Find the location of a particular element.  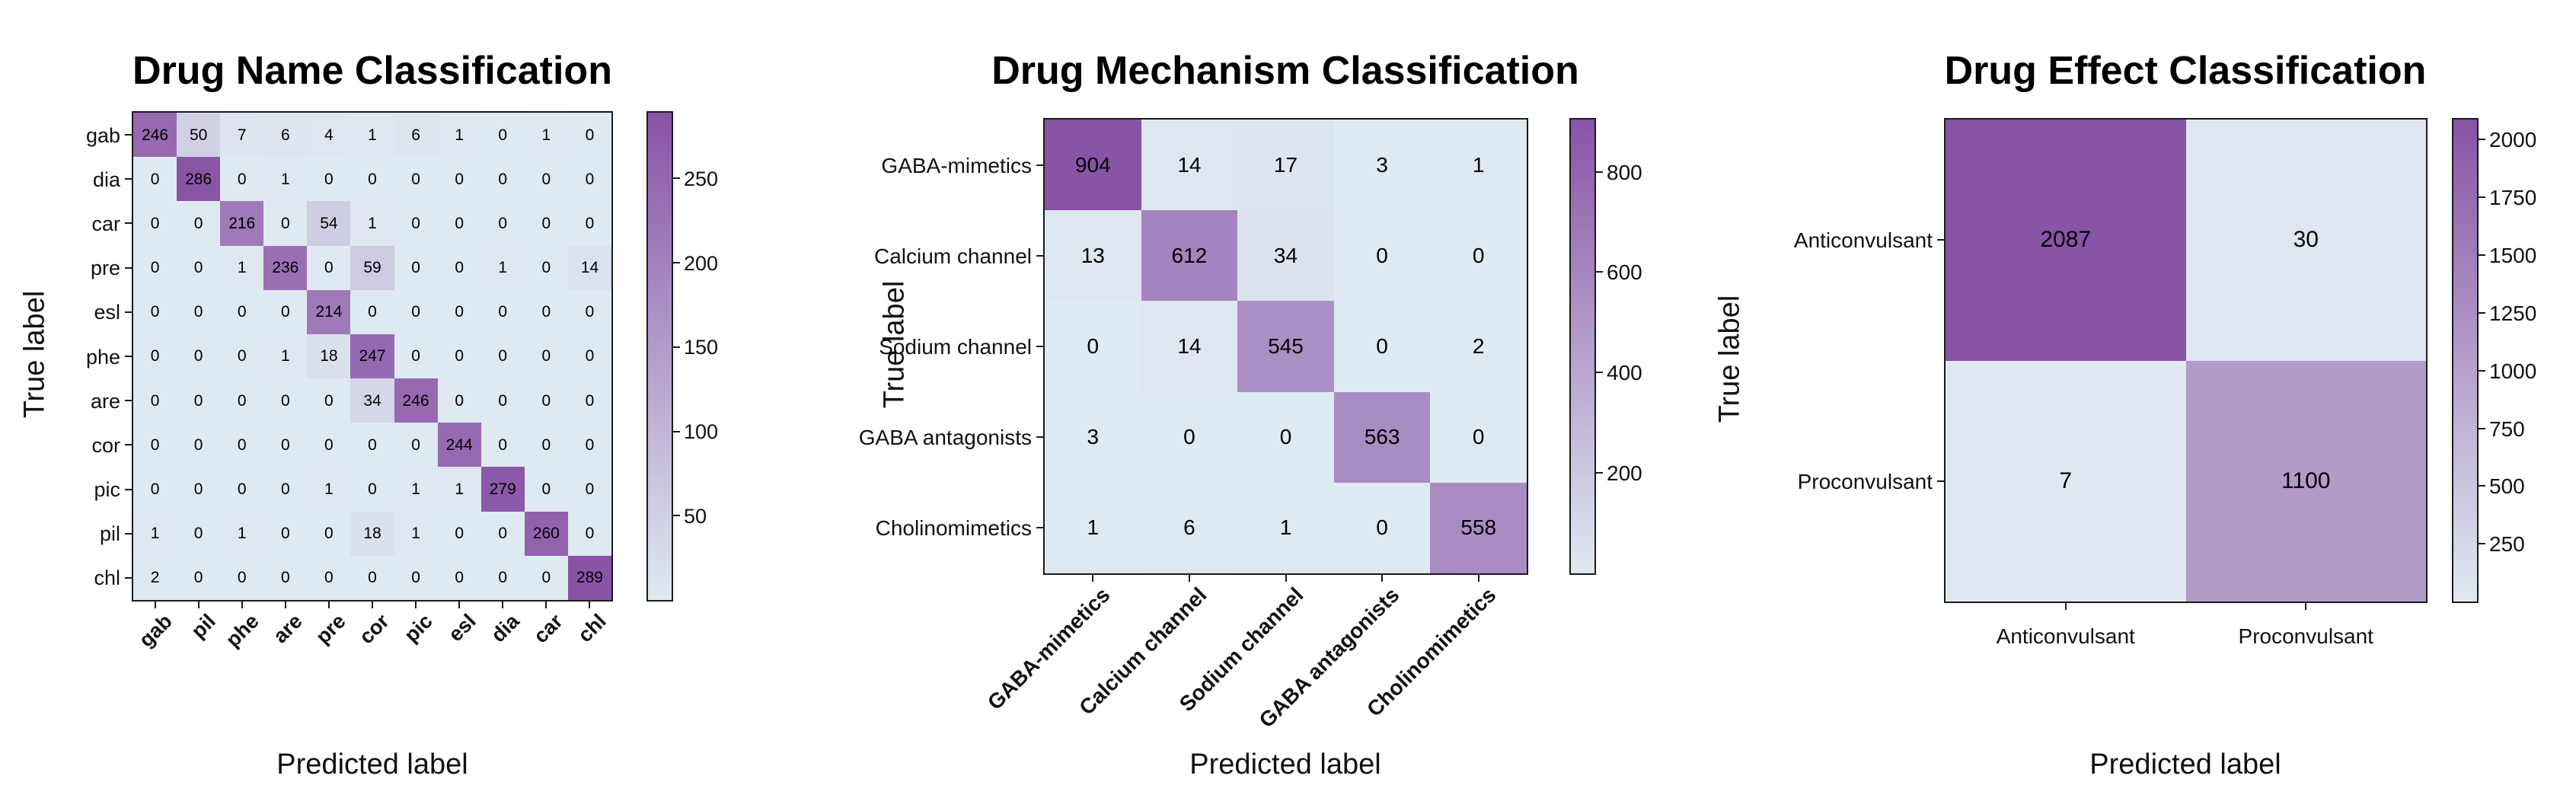

colorbar-tick-label: 1000 is located at coordinates (2513, 371).